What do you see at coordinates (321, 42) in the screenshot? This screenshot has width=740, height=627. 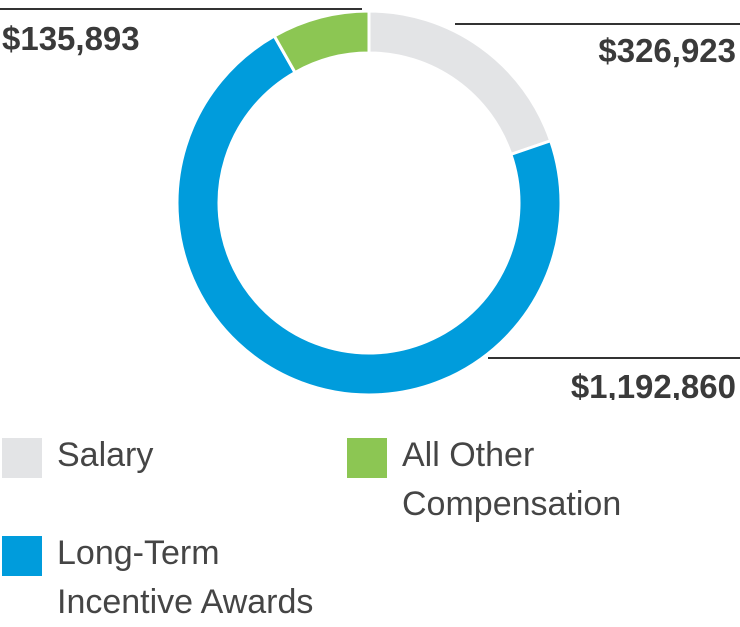 I see `slice-other` at bounding box center [321, 42].